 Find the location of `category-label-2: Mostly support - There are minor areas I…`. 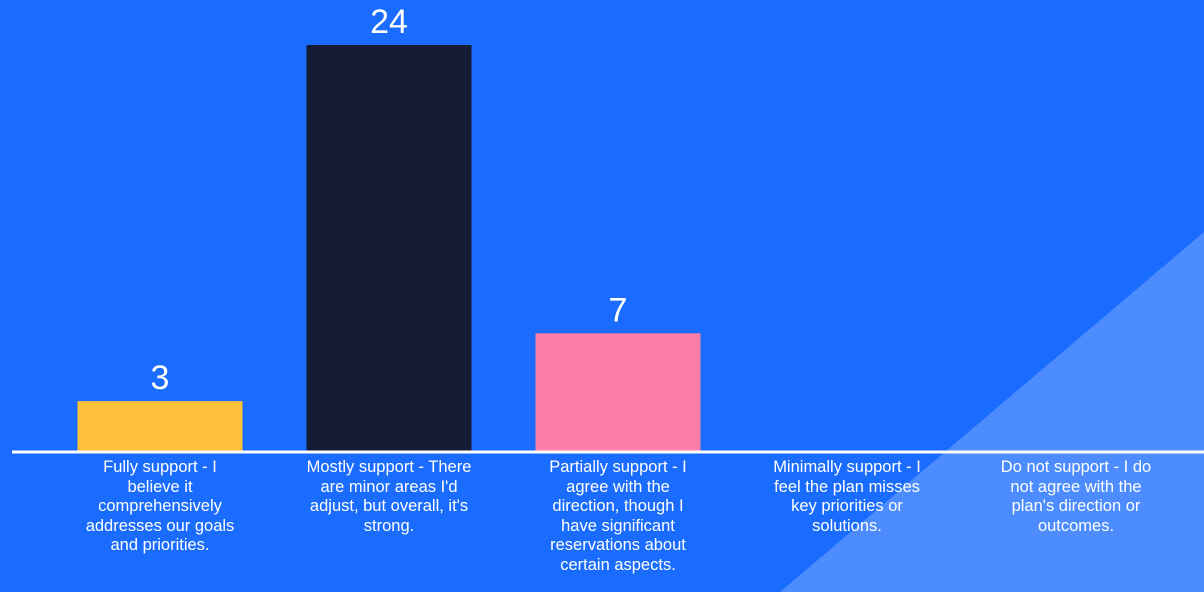

category-label-2: Mostly support - There are minor areas I… is located at coordinates (389, 496).